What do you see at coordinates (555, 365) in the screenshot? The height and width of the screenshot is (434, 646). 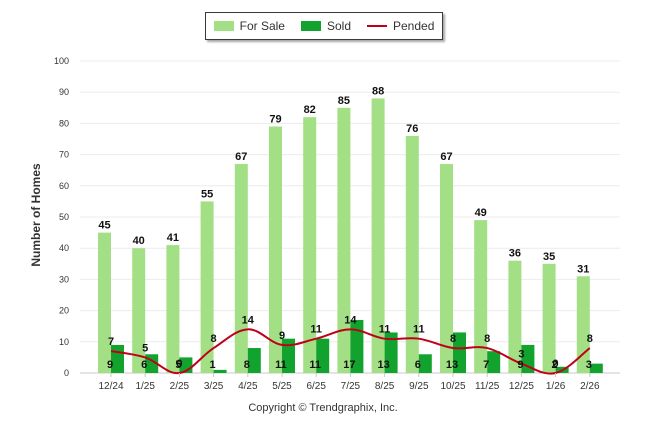 I see `label-sold: 2` at bounding box center [555, 365].